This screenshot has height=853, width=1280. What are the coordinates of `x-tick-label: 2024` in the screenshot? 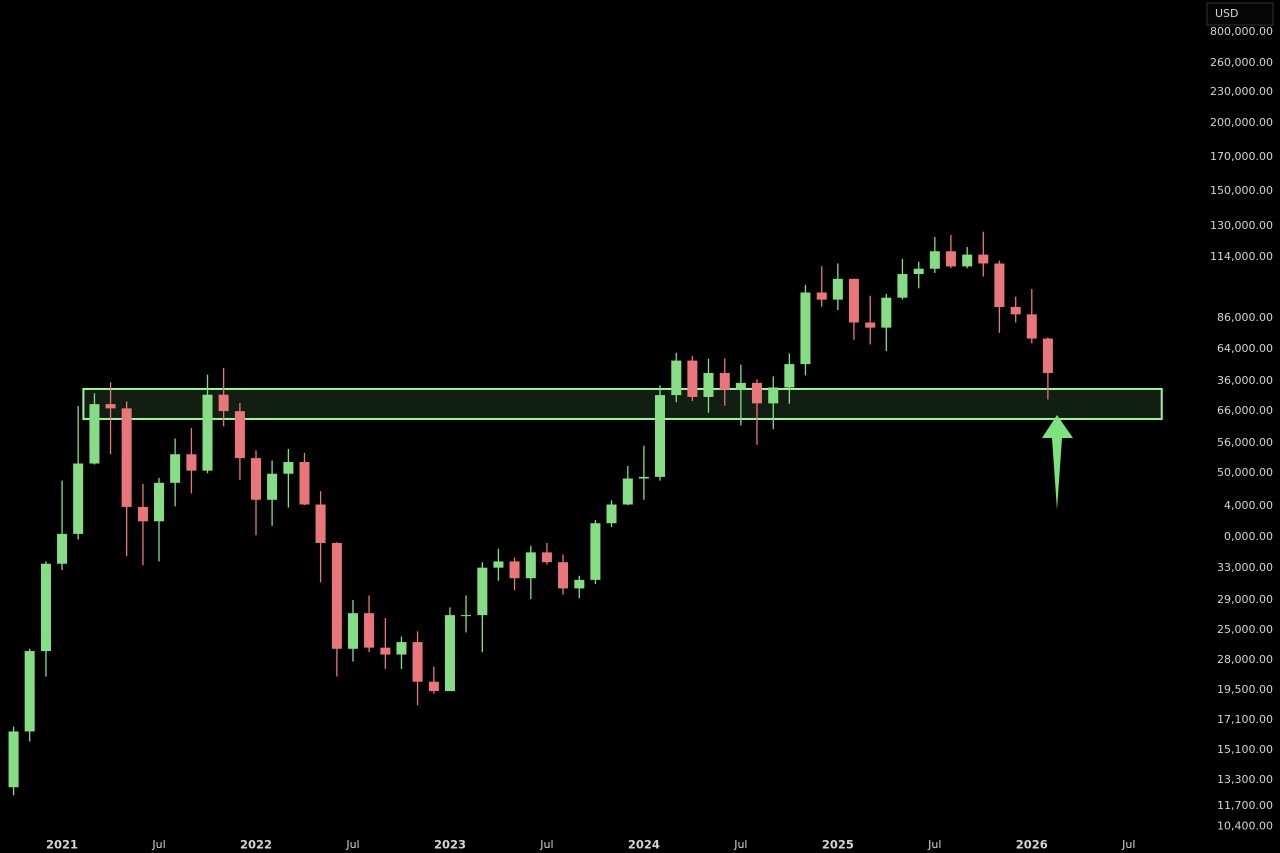 It's located at (644, 845).